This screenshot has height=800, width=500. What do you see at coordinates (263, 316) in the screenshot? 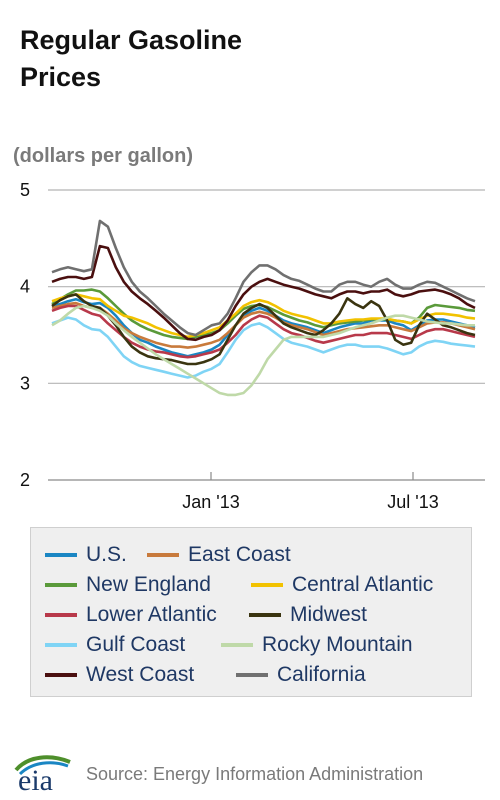
I see `series-line-central-atlantic` at bounding box center [263, 316].